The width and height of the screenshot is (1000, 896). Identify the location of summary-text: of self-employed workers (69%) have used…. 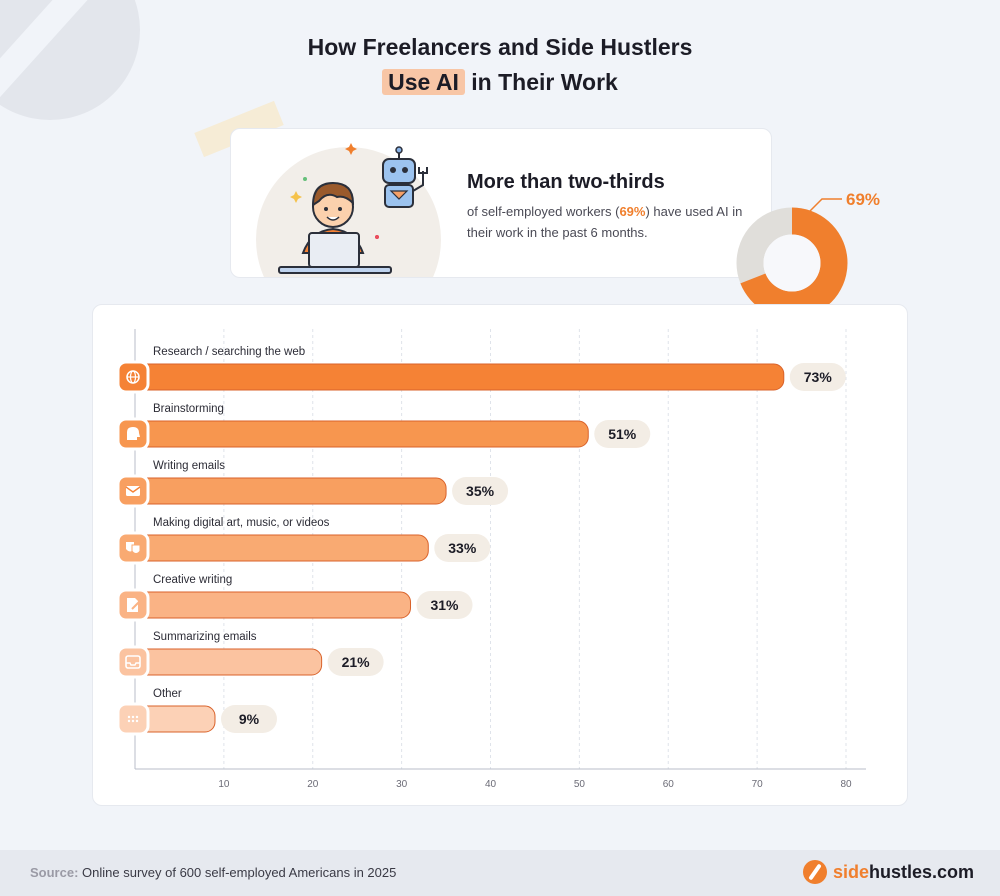
(617, 222).